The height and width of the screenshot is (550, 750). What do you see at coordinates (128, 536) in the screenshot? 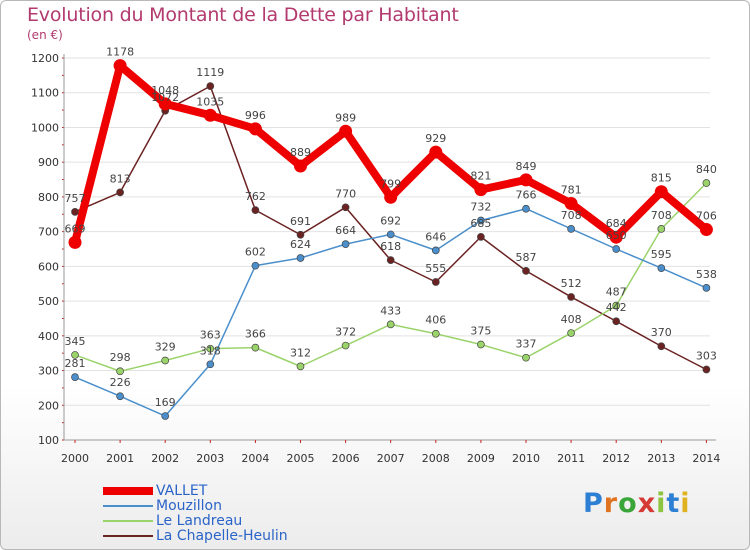
I see `legend-swatch-la-chapelle-heulin` at bounding box center [128, 536].